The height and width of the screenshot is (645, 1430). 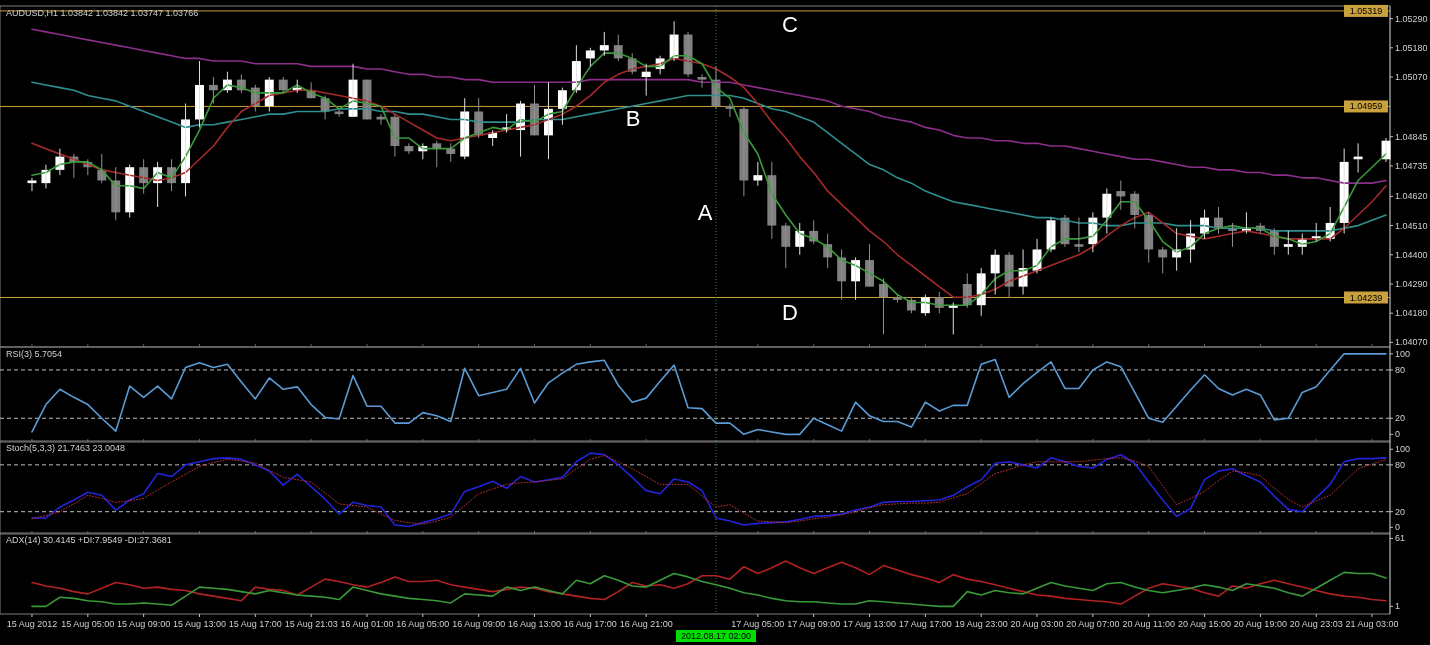 I want to click on chart-title: ADX(14) 30.4145 +DI:7.9549 -DI:27.3681, so click(x=89, y=540).